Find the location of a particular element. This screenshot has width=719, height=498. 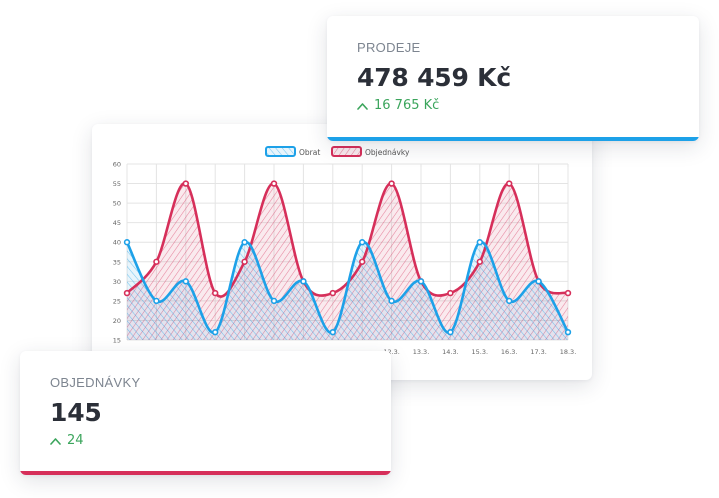

y-tick-label: 55 is located at coordinates (117, 184).